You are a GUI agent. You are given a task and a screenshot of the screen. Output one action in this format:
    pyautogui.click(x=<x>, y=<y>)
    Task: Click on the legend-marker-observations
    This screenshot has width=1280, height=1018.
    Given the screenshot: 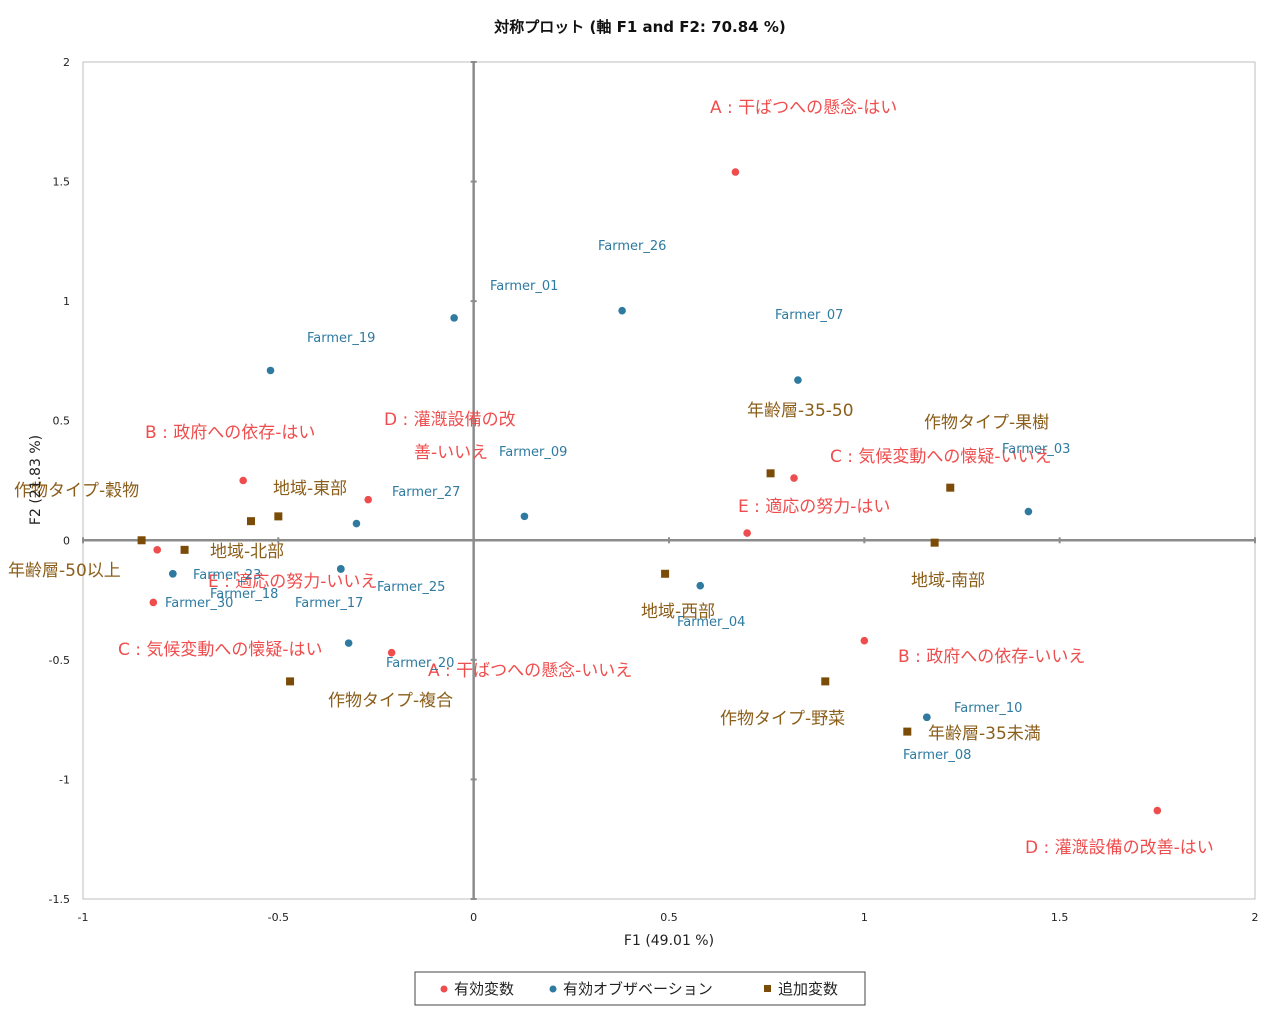 What is the action you would take?
    pyautogui.click(x=553, y=989)
    